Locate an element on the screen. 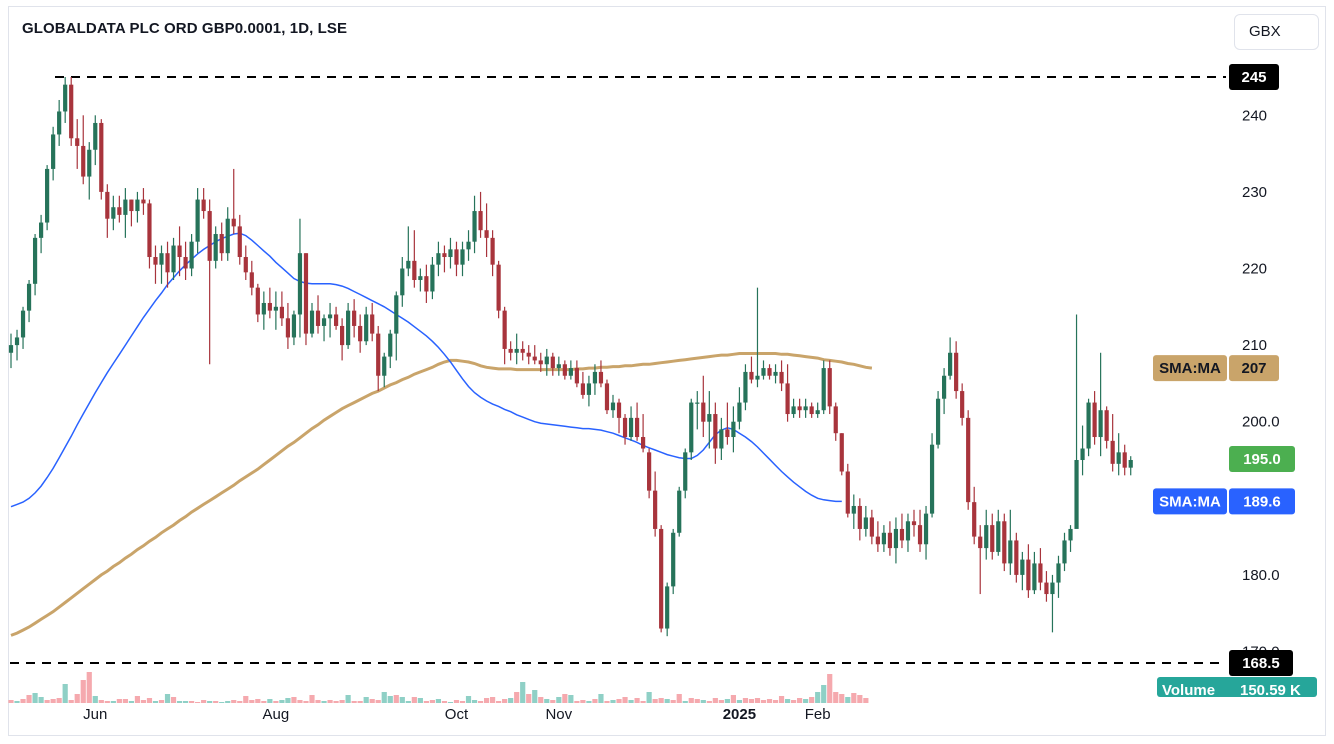 The image size is (1334, 744). x-tick-label: Feb is located at coordinates (818, 714).